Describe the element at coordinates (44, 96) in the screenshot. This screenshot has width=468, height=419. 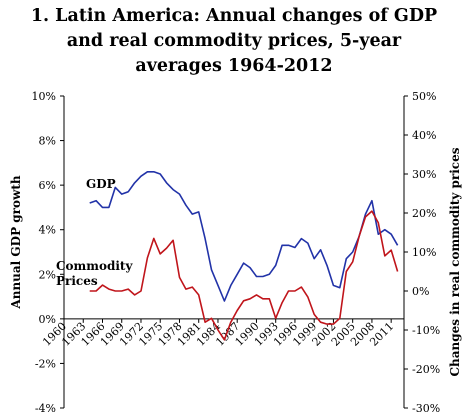
I see `y-left-tick-label: 10%` at that location.